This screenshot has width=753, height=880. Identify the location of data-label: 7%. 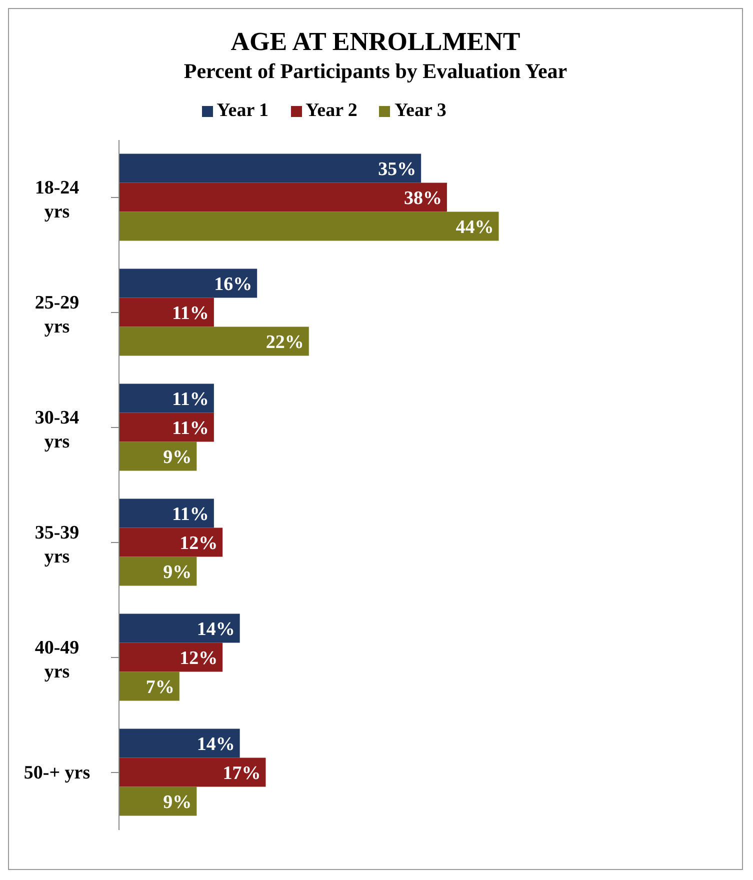
(160, 687).